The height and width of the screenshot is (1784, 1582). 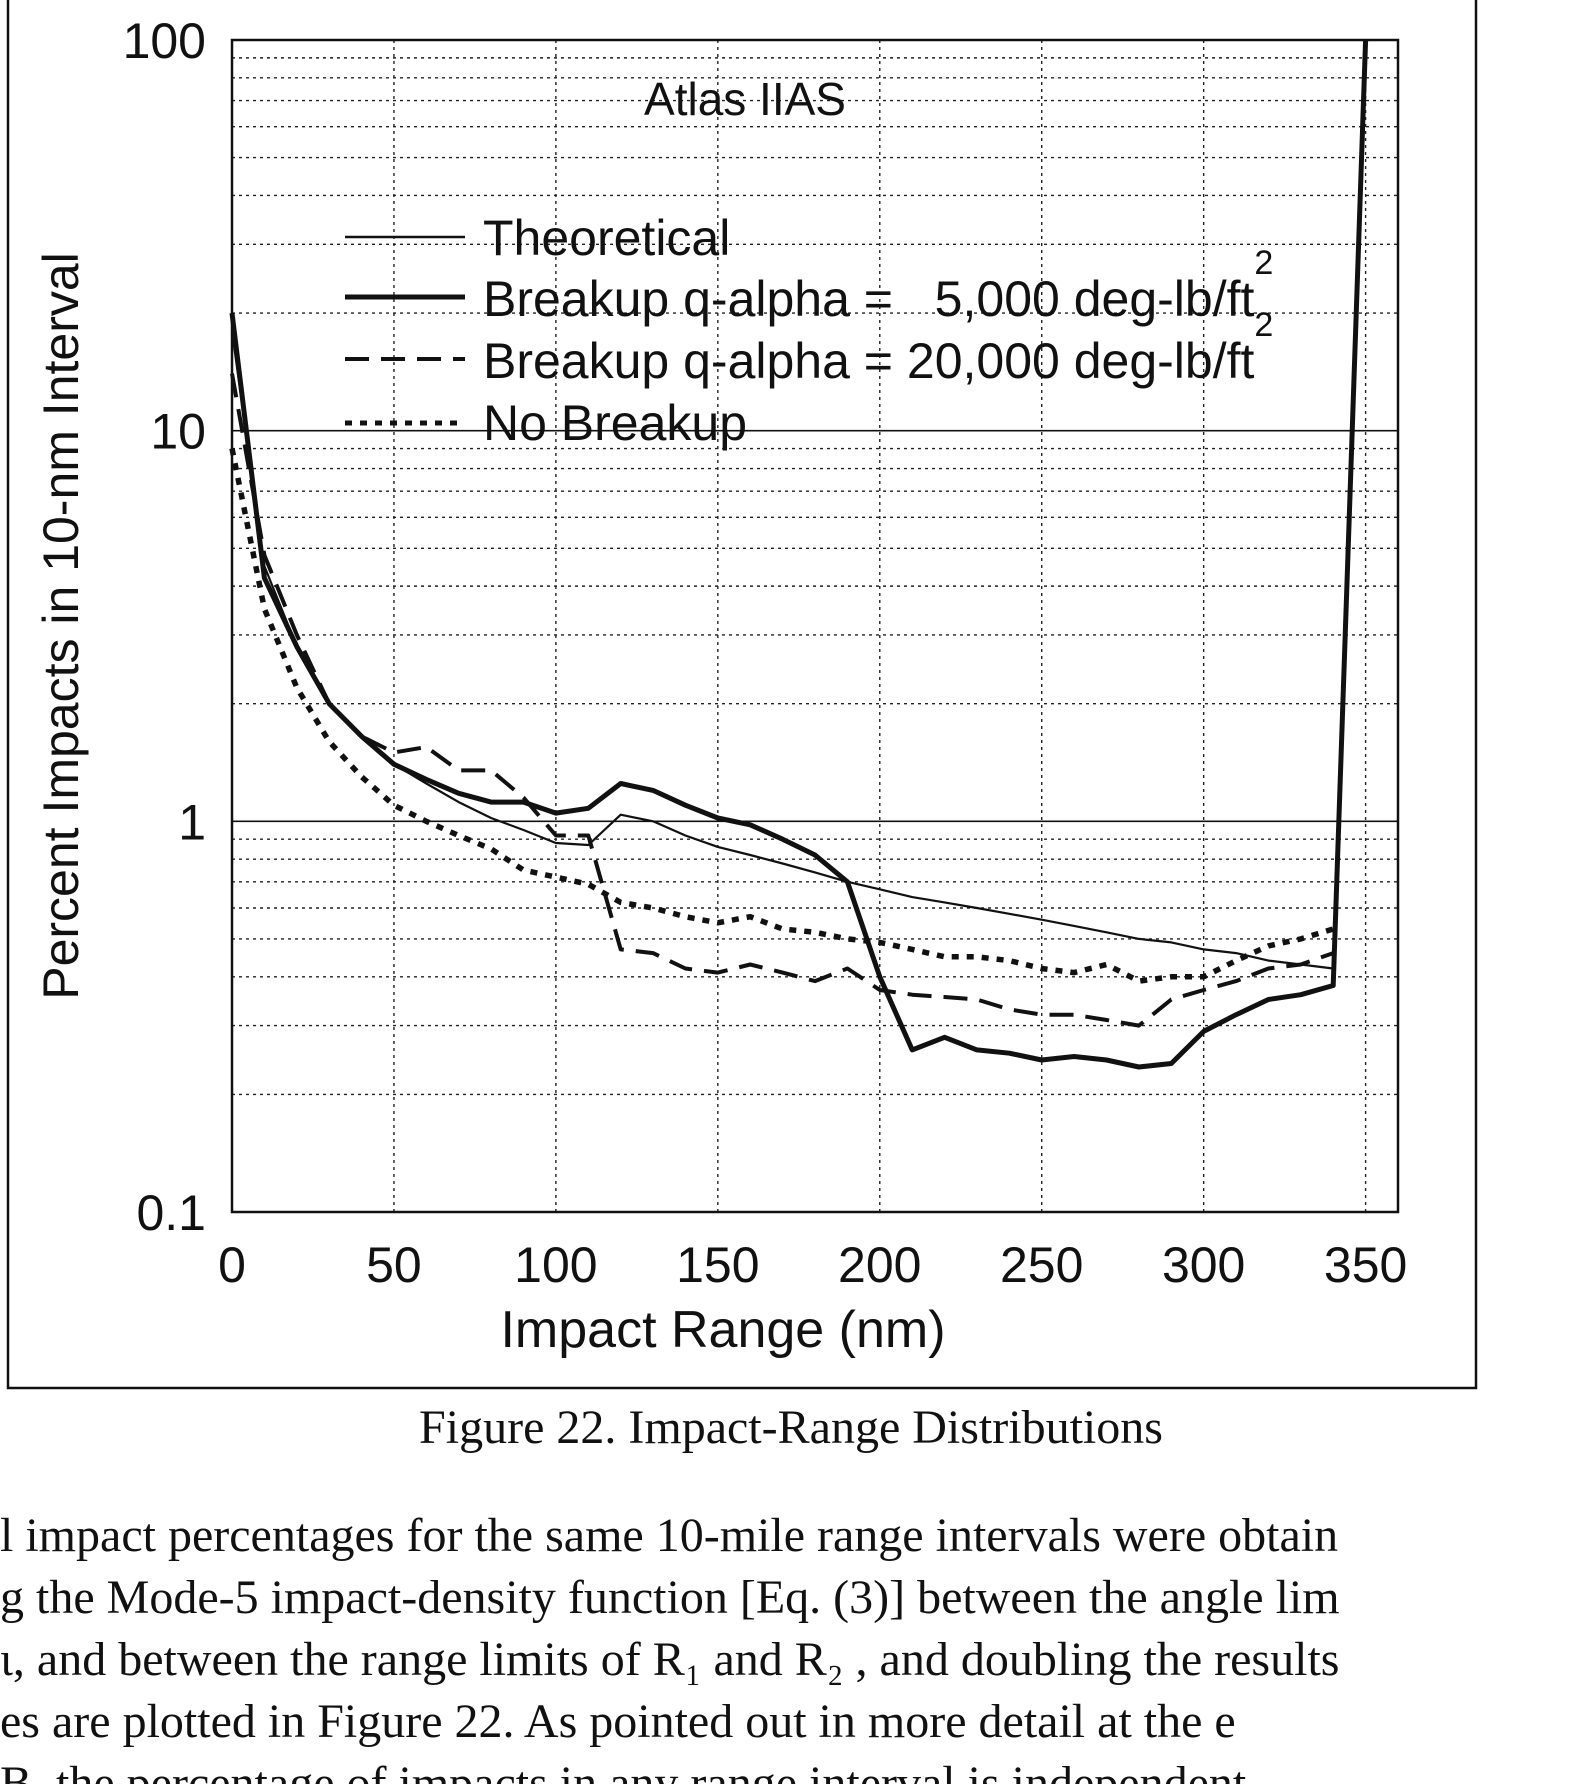 I want to click on x-tick-label: 350, so click(x=1365, y=1265).